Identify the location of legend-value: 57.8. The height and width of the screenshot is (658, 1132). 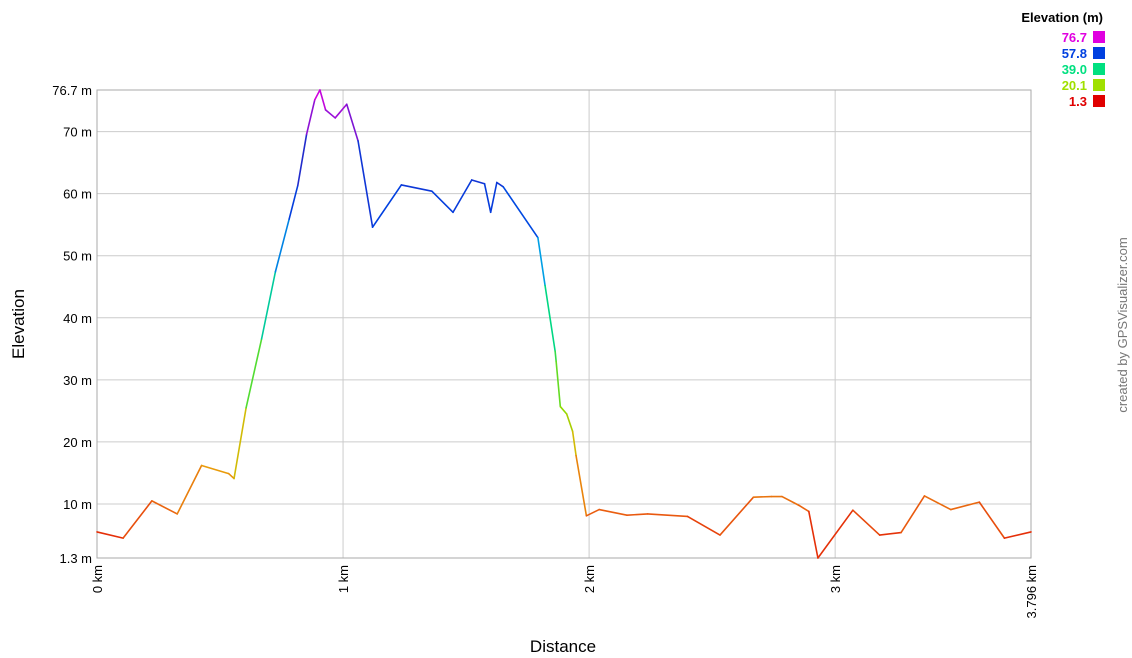
(1074, 53).